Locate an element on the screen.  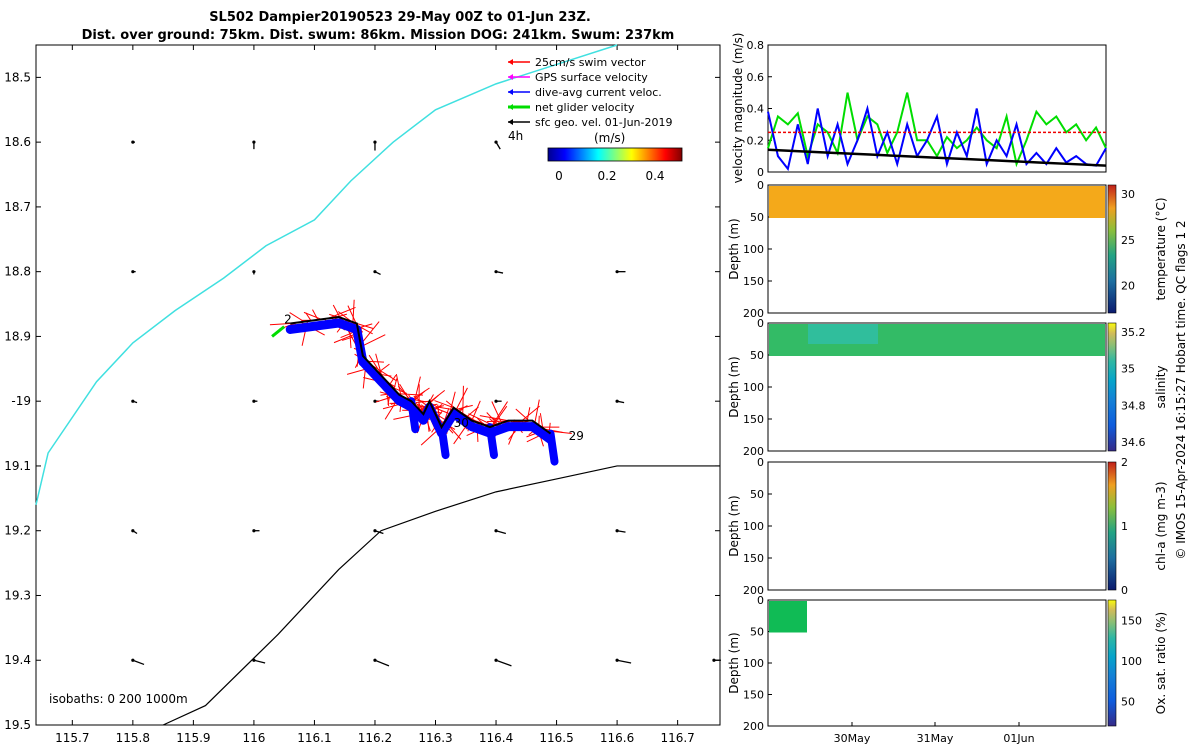
map-x-tick-label: 116.1 is located at coordinates (314, 738).